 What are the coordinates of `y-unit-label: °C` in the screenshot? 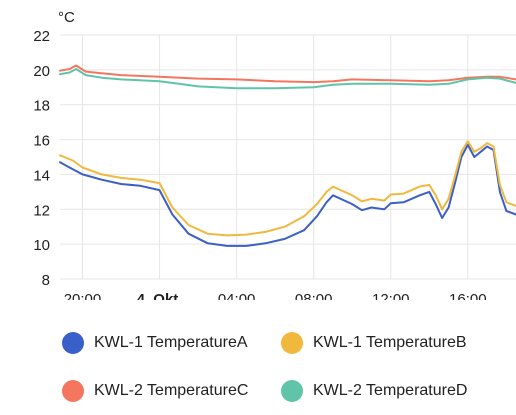 It's located at (66, 17).